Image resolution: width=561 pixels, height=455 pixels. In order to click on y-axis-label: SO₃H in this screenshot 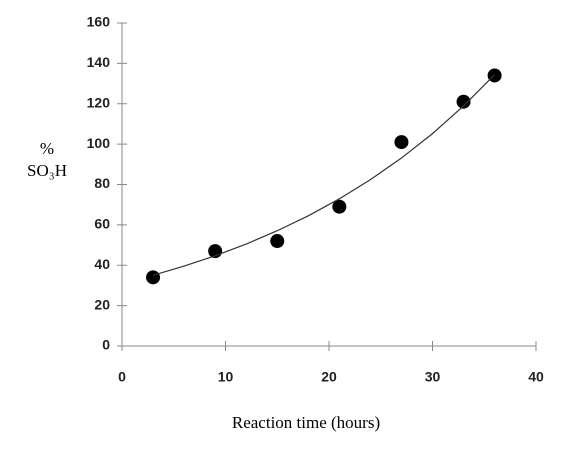, I will do `click(47, 170)`.